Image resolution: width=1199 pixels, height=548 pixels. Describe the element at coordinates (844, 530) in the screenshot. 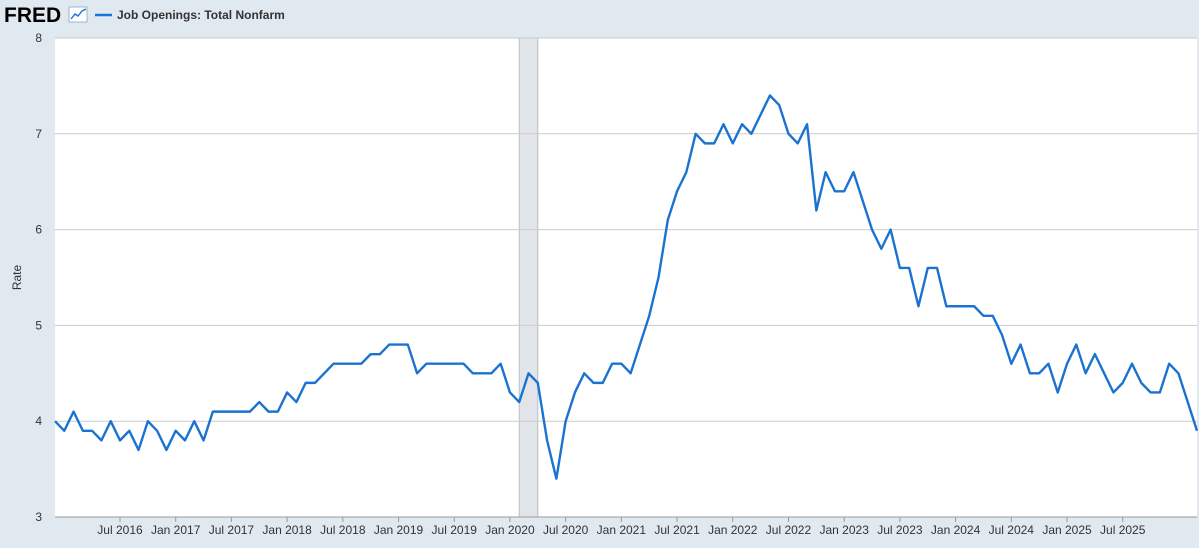

I see `x-tick-label: Jan 2023` at that location.